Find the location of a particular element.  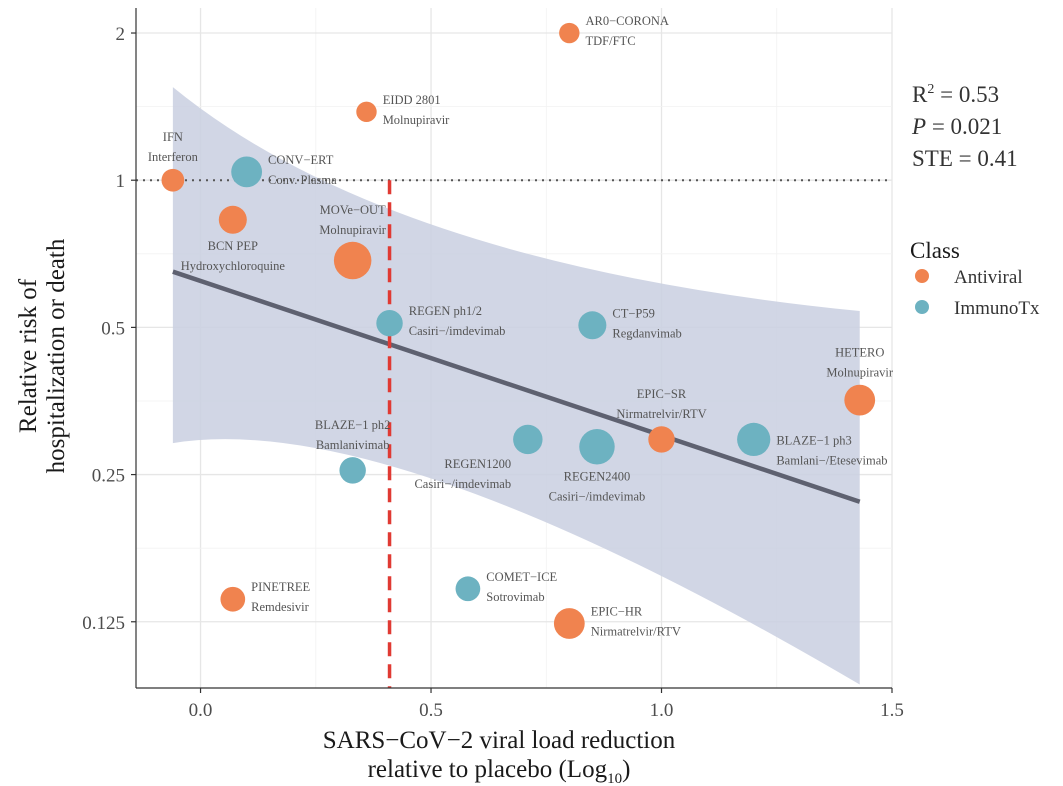

x-tick-label-2: 1.0 is located at coordinates (662, 710).